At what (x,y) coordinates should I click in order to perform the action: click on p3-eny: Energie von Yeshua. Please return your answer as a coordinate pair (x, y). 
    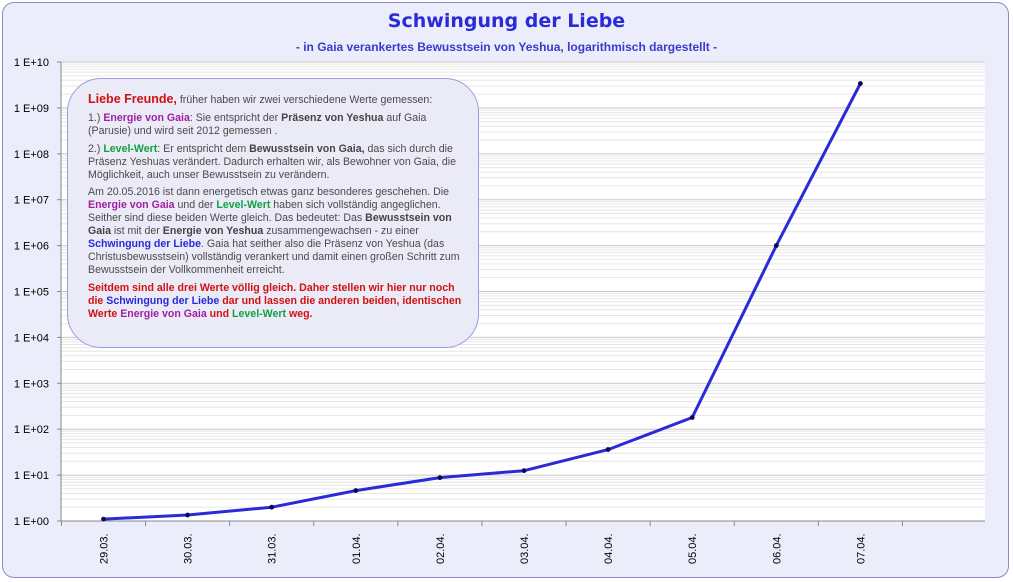
    Looking at the image, I should click on (213, 231).